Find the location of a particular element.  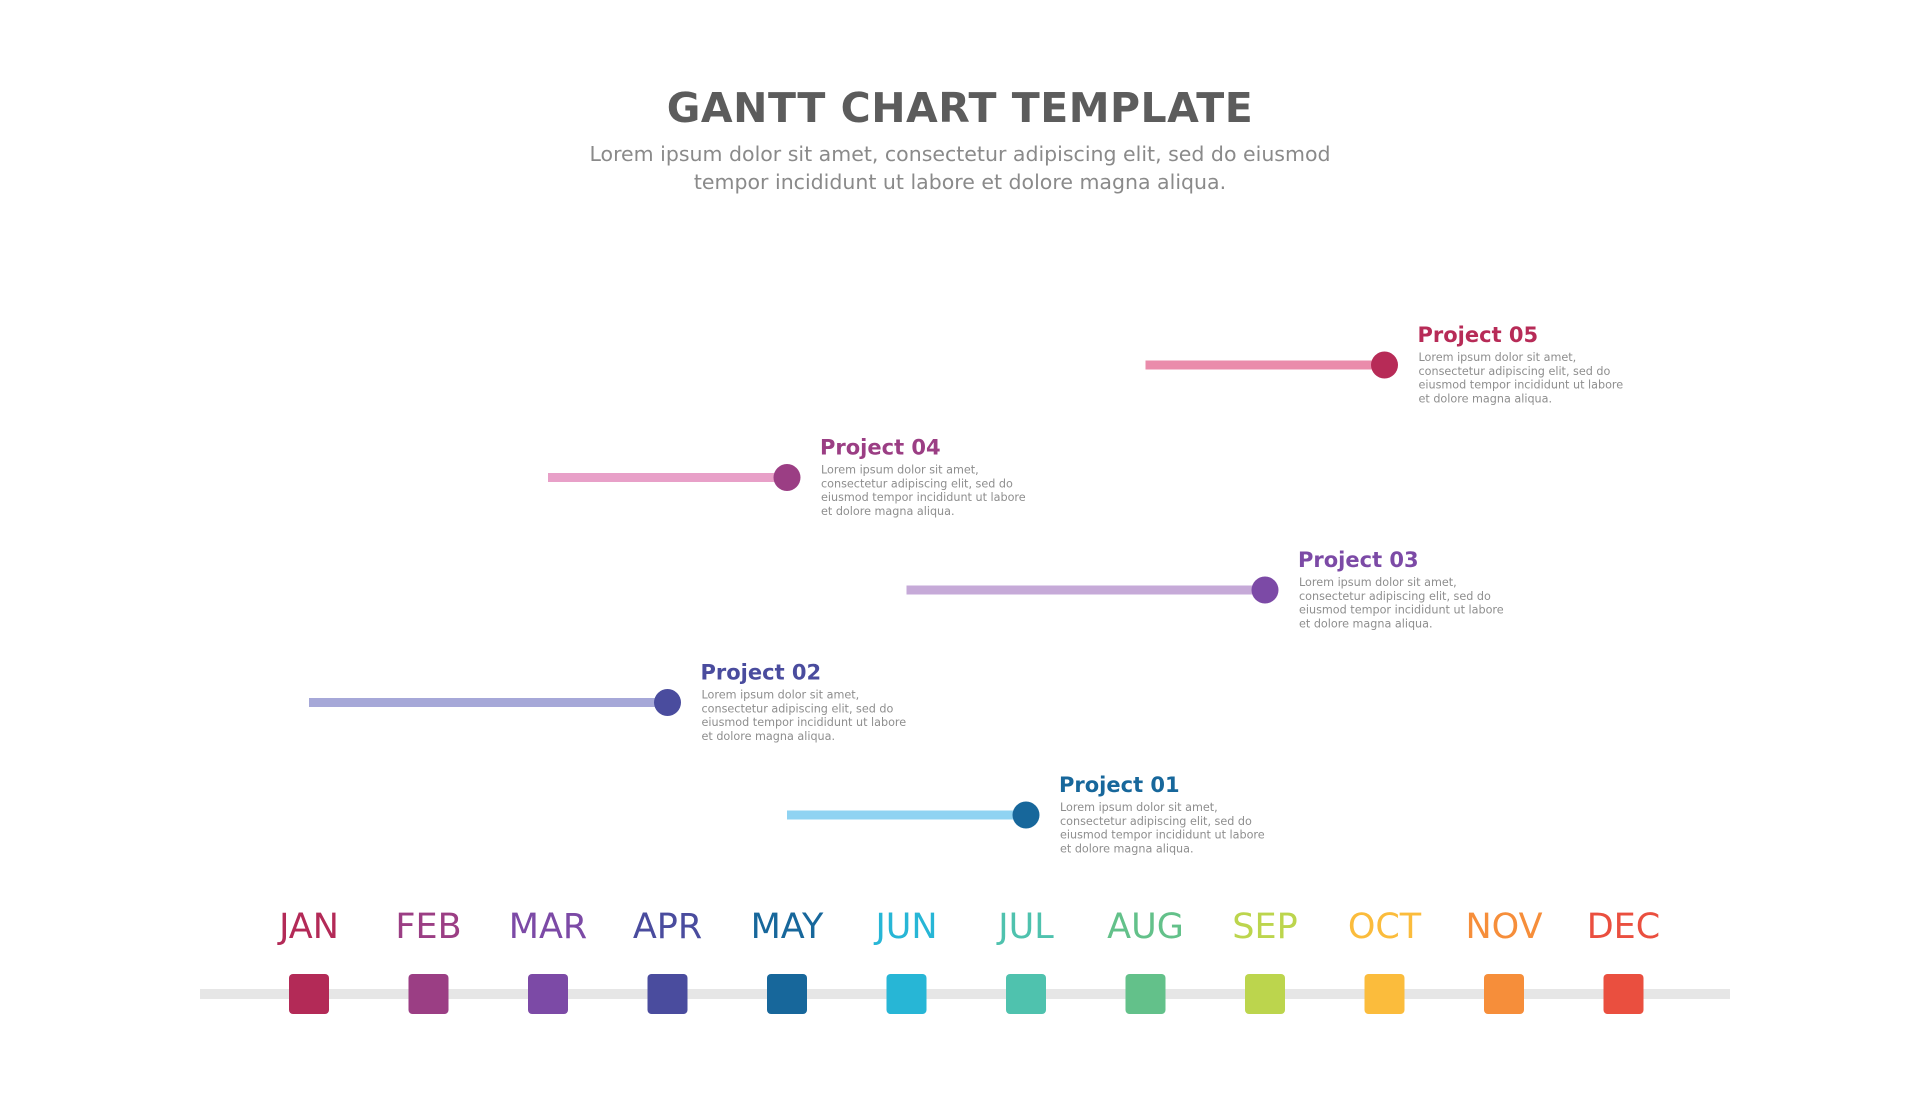

month-label-apr: APR is located at coordinates (667, 927).